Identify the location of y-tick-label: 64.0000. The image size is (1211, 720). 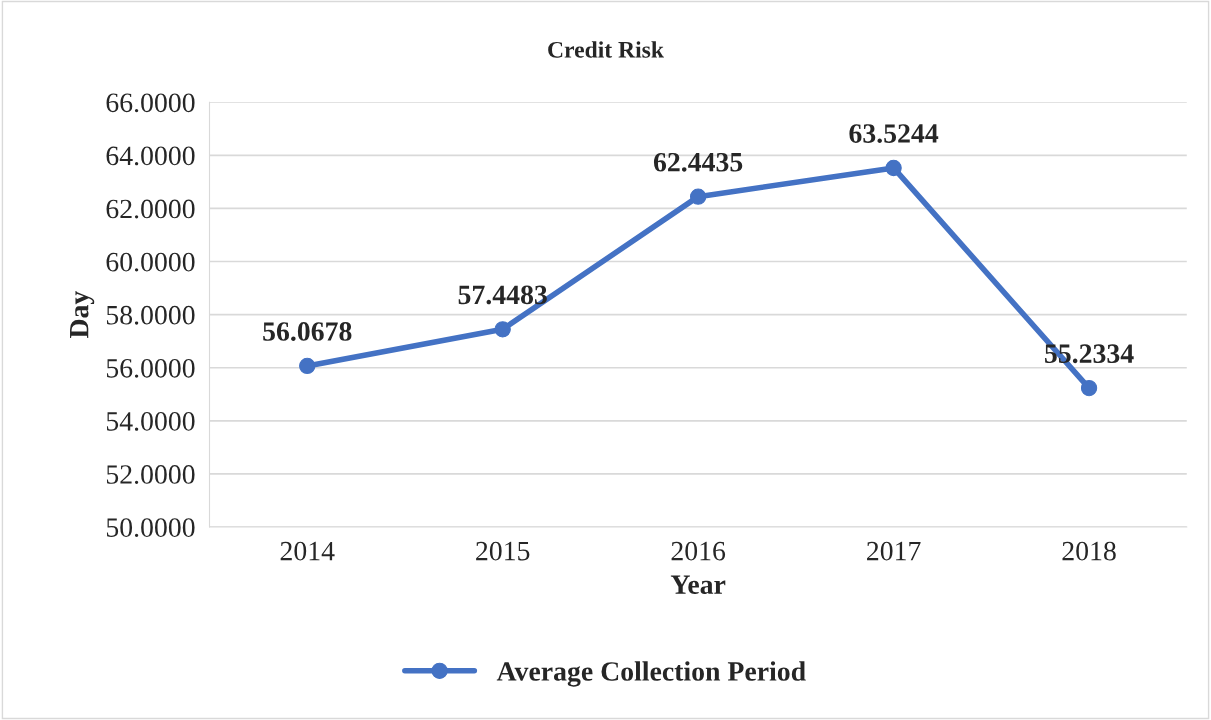
(150, 156).